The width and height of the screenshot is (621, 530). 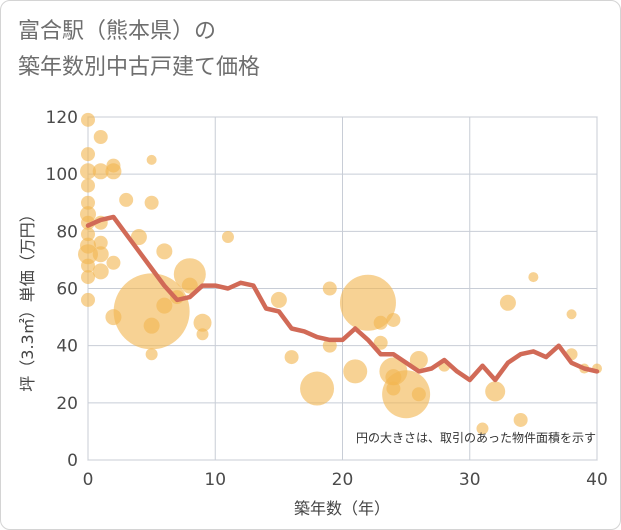 I want to click on y-axis-label: 坪（3.3㎡）単価（万円）, so click(x=27, y=298).